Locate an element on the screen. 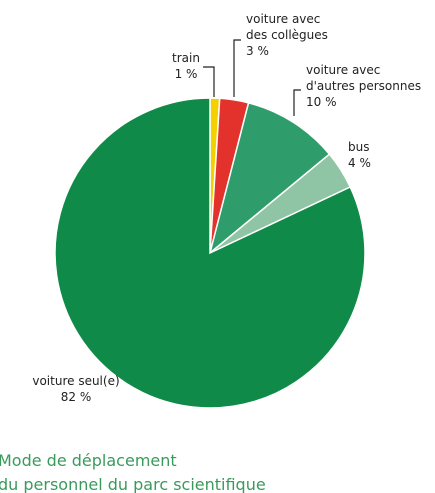 This screenshot has width=435, height=493. slice-value-label: 82 % is located at coordinates (76, 397).